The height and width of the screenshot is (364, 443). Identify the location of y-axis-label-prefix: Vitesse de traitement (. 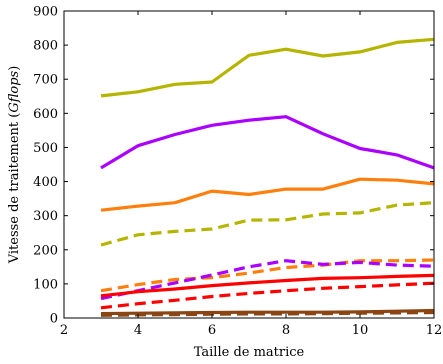
(14, 189).